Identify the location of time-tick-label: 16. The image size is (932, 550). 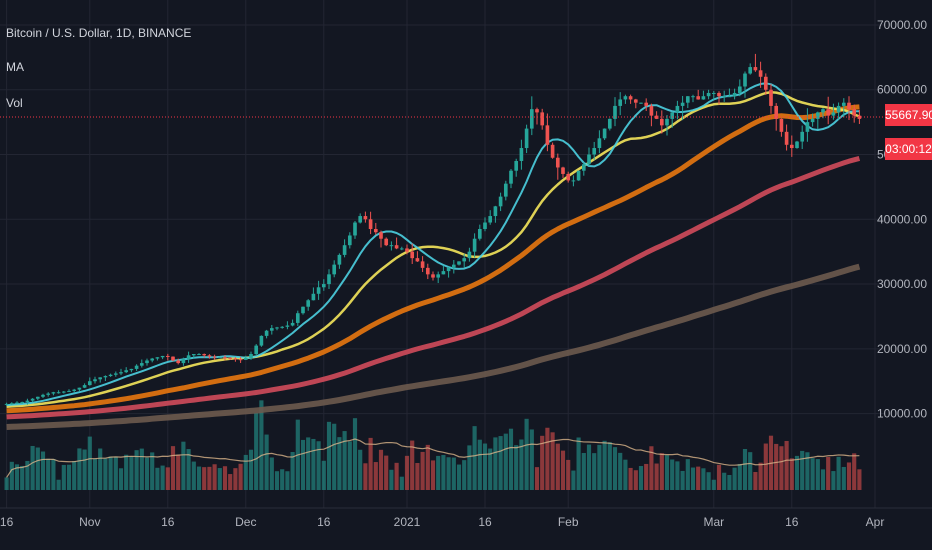
(792, 522).